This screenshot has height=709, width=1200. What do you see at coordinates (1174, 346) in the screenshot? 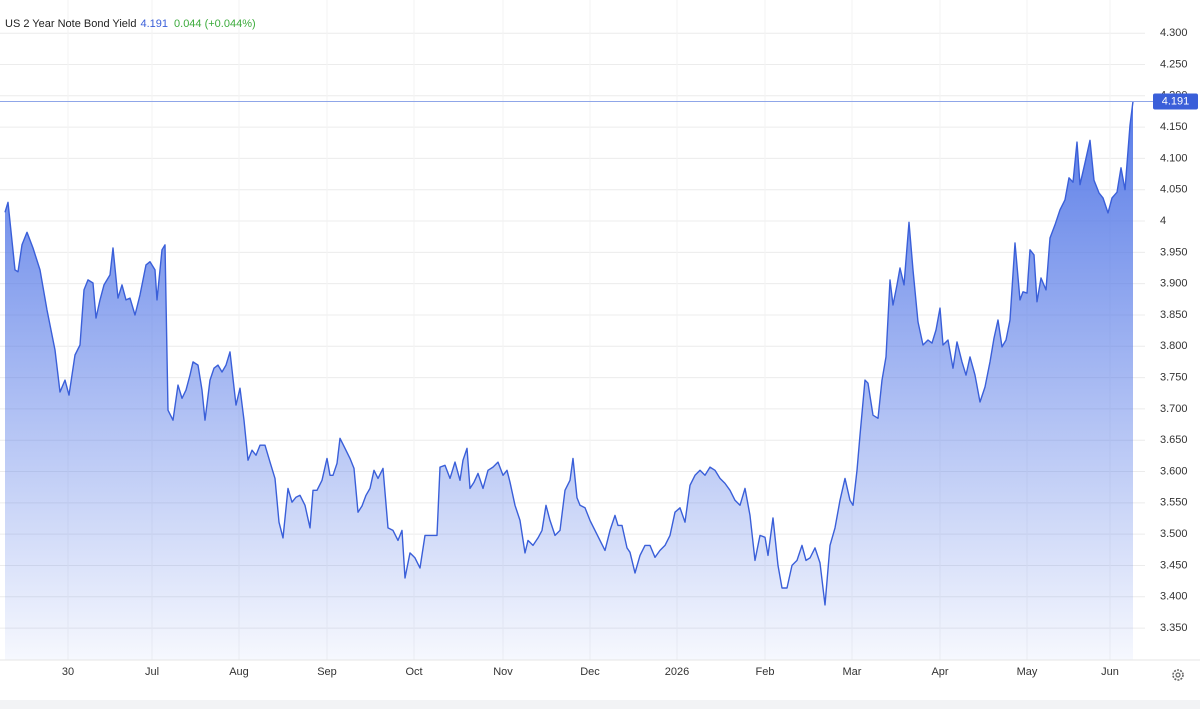
I see `y-tick-label: 3.800` at bounding box center [1174, 346].